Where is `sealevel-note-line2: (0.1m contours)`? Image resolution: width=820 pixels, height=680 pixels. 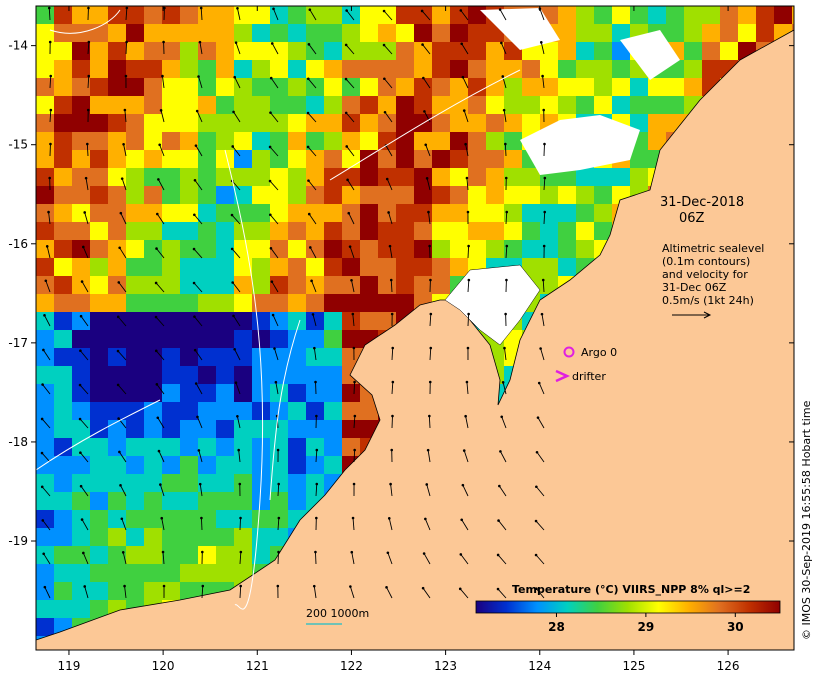
sealevel-note-line2: (0.1m contours) is located at coordinates (706, 261).